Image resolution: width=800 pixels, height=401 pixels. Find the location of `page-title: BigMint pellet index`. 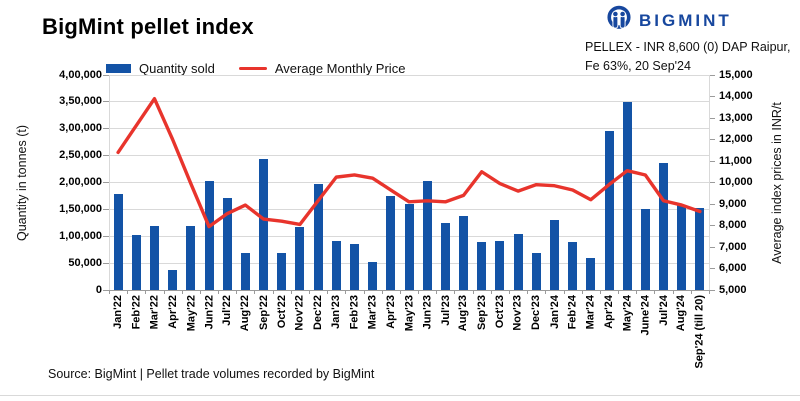

page-title: BigMint pellet index is located at coordinates (148, 26).